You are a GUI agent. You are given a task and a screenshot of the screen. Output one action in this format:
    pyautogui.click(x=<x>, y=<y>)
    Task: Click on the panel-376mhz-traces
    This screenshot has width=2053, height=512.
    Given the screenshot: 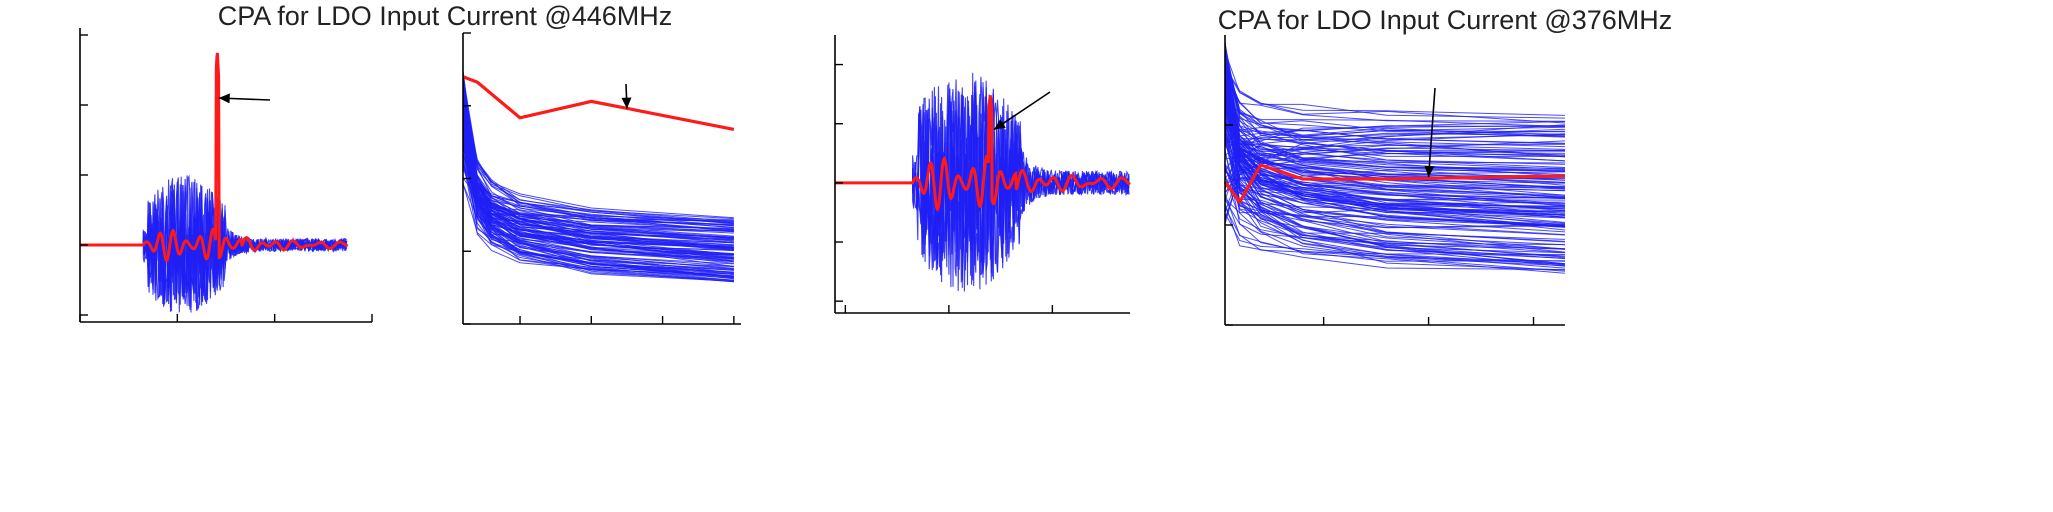 What is the action you would take?
    pyautogui.click(x=1394, y=180)
    